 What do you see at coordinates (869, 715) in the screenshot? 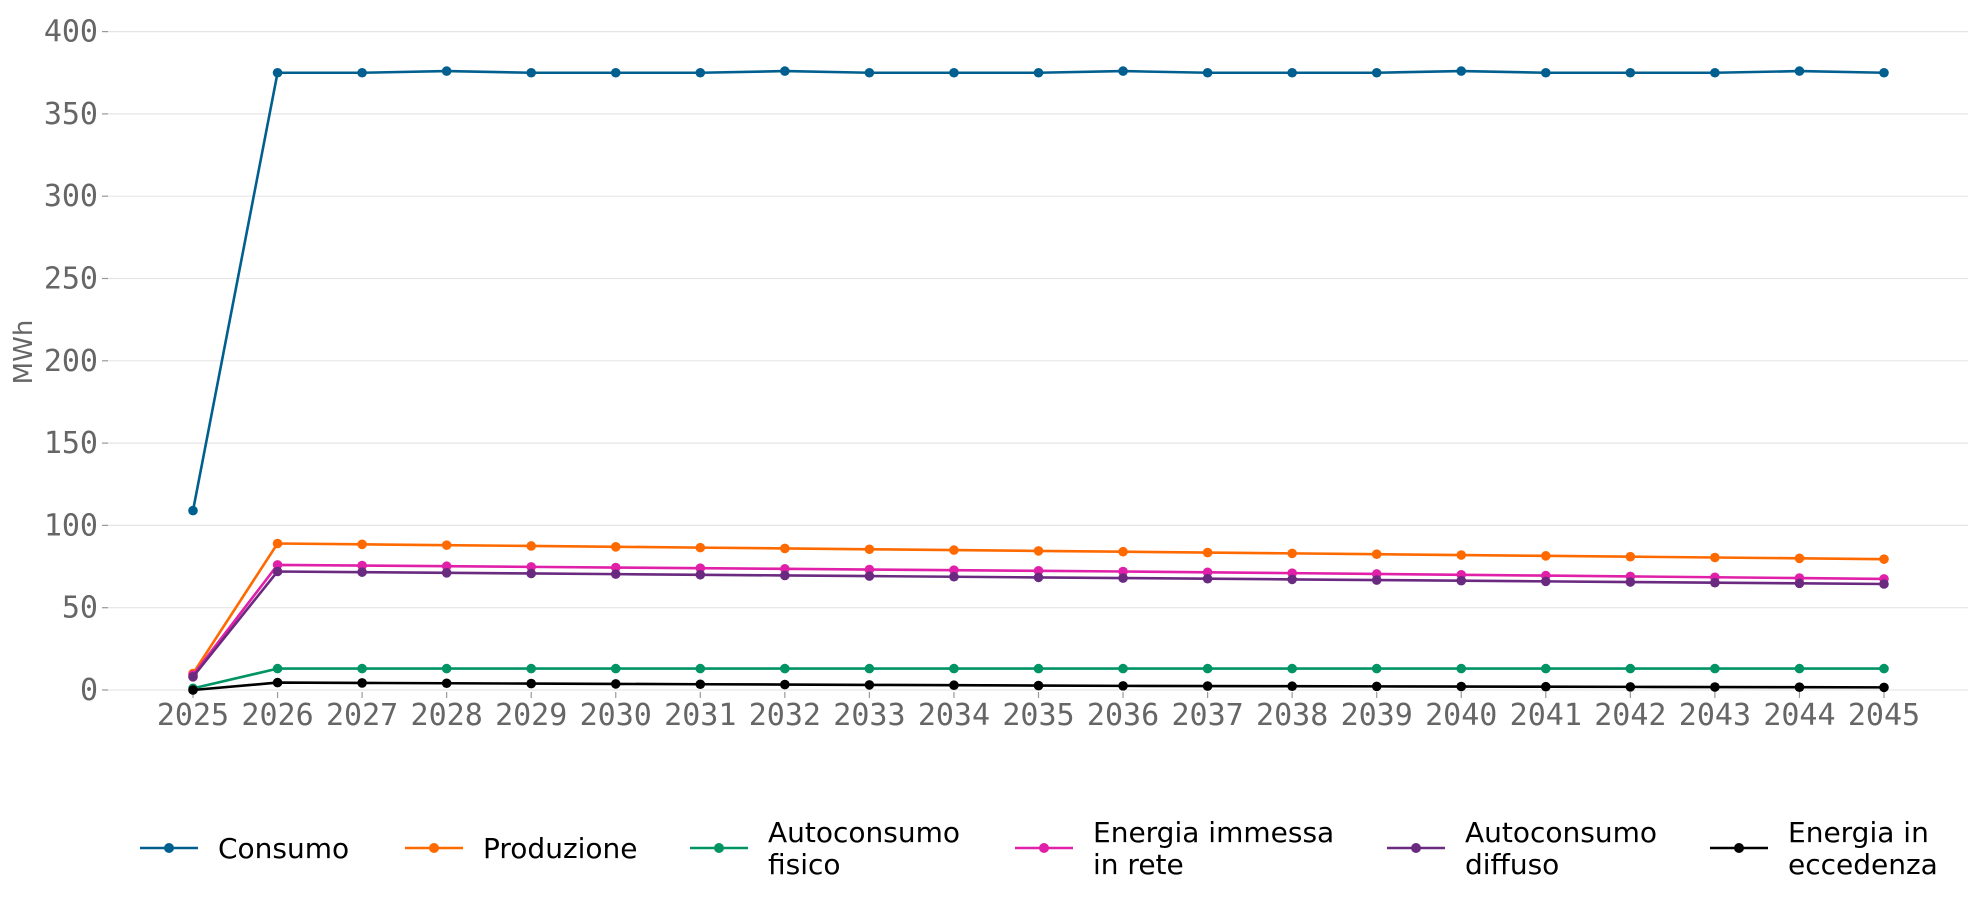
I see `x-tick-label: 2033` at bounding box center [869, 715].